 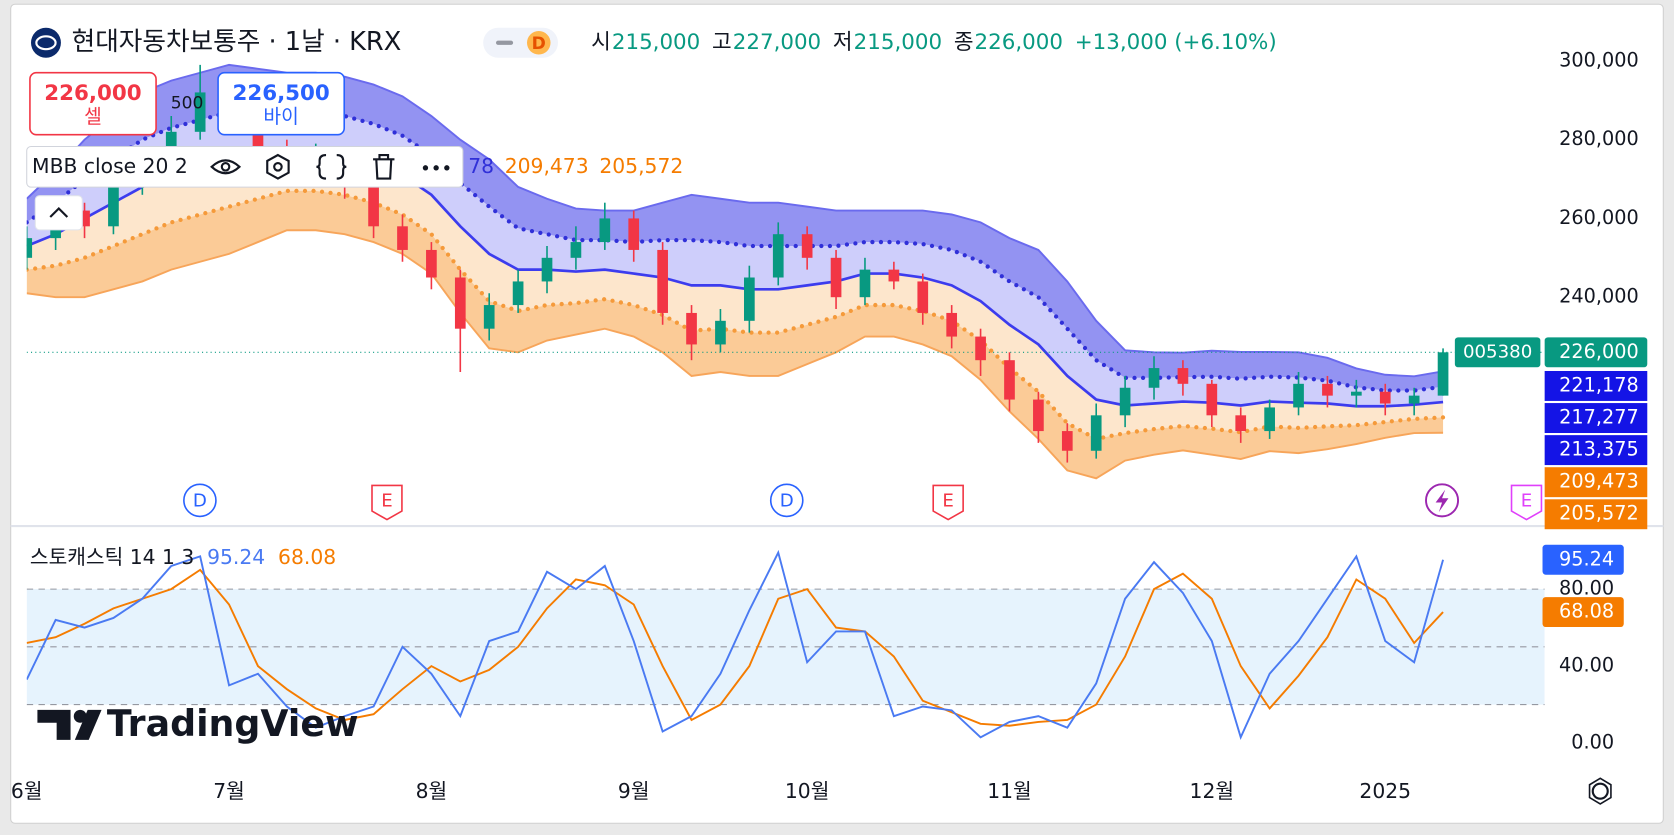 I want to click on stoch-legend-text: 스토캐스틱 14 1 3, so click(x=112, y=557).